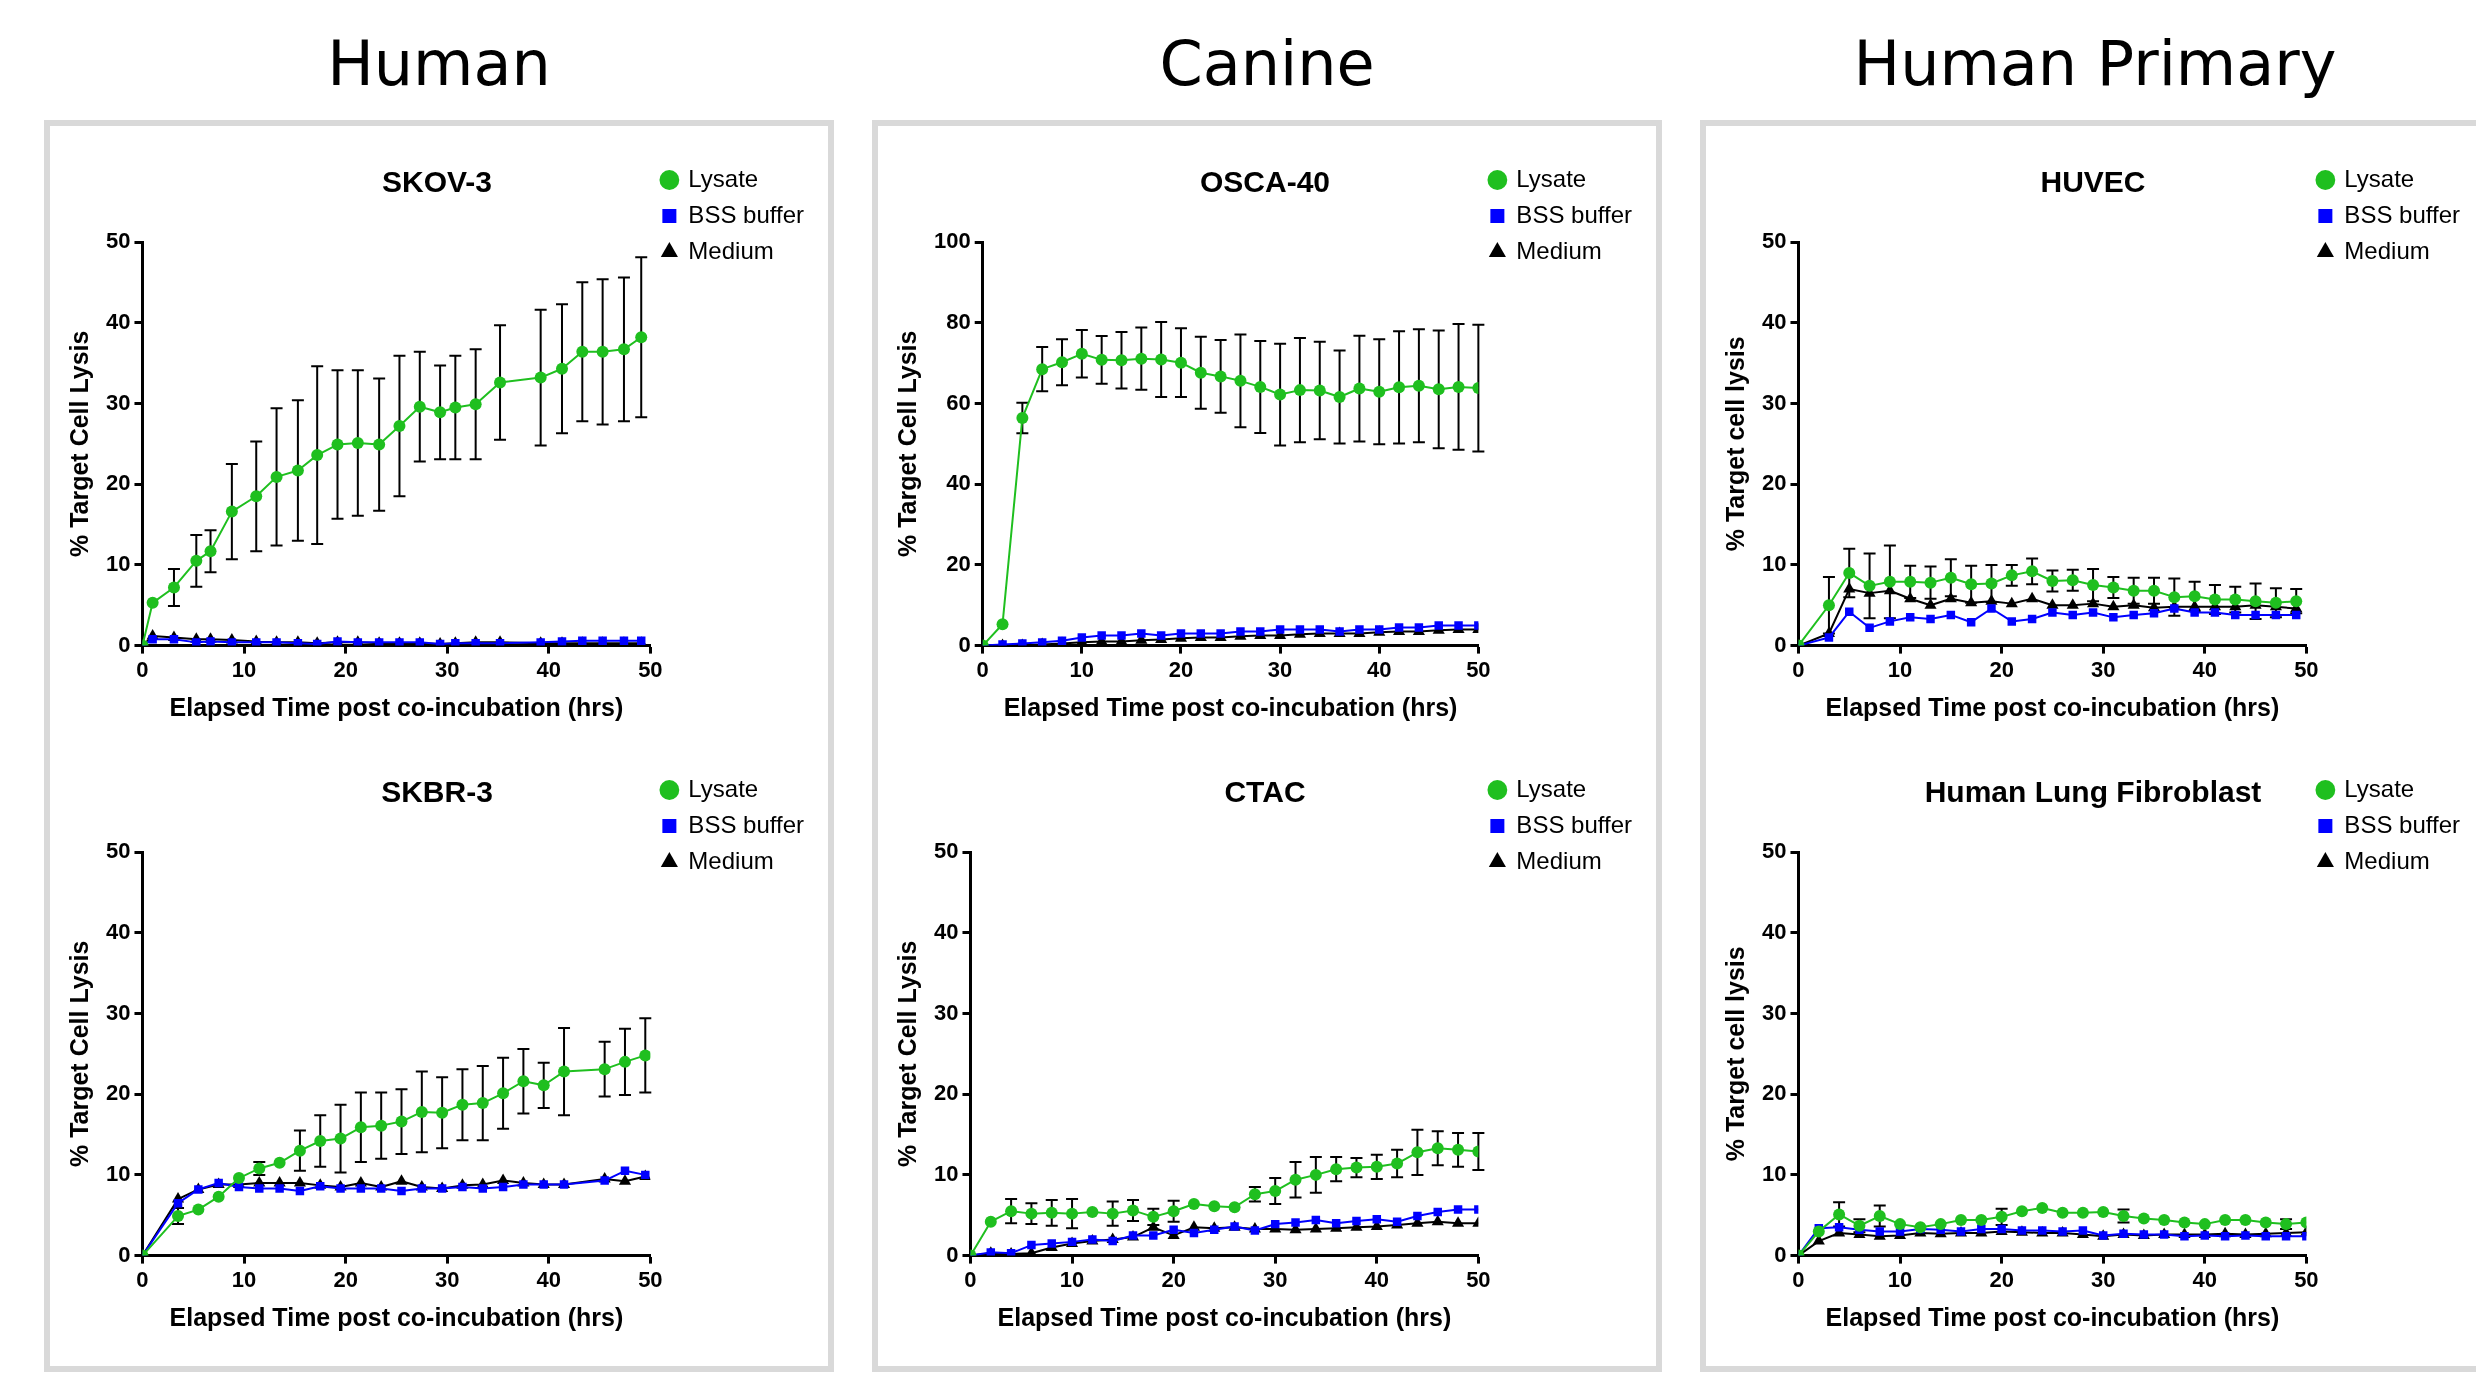 The image size is (2476, 1375). I want to click on text: Human, so click(439, 63).